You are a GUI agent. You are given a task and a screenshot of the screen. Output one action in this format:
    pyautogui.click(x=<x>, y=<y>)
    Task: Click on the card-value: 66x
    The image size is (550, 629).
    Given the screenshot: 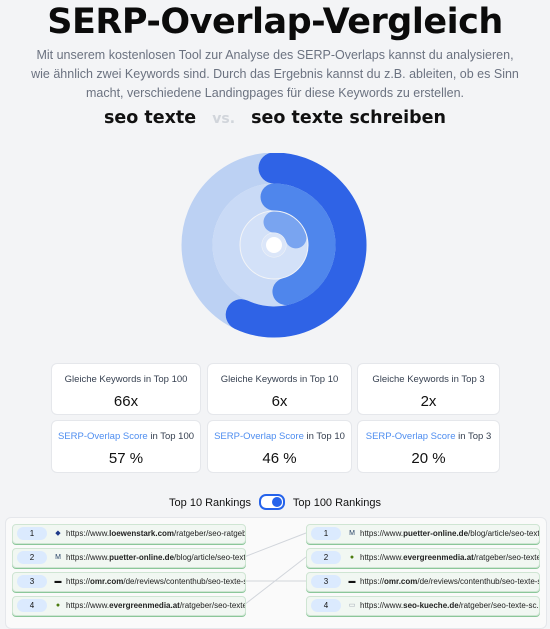 What is the action you would take?
    pyautogui.click(x=126, y=401)
    